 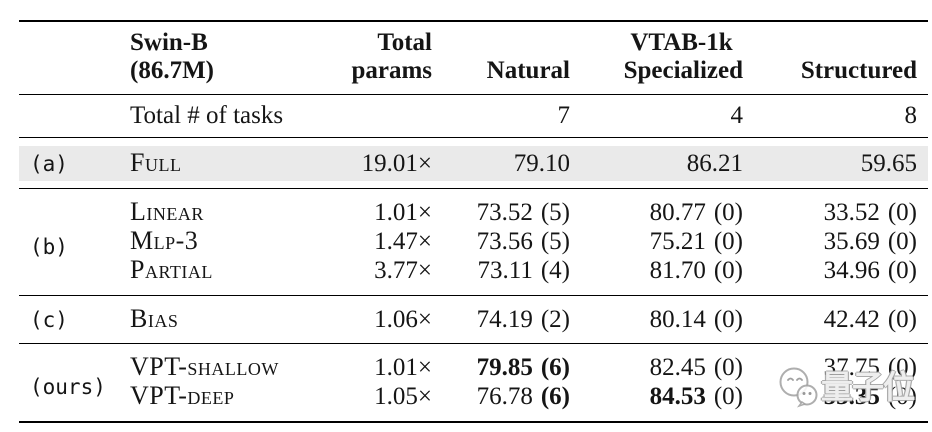 I want to click on score-value: 34.96, so click(x=851, y=270).